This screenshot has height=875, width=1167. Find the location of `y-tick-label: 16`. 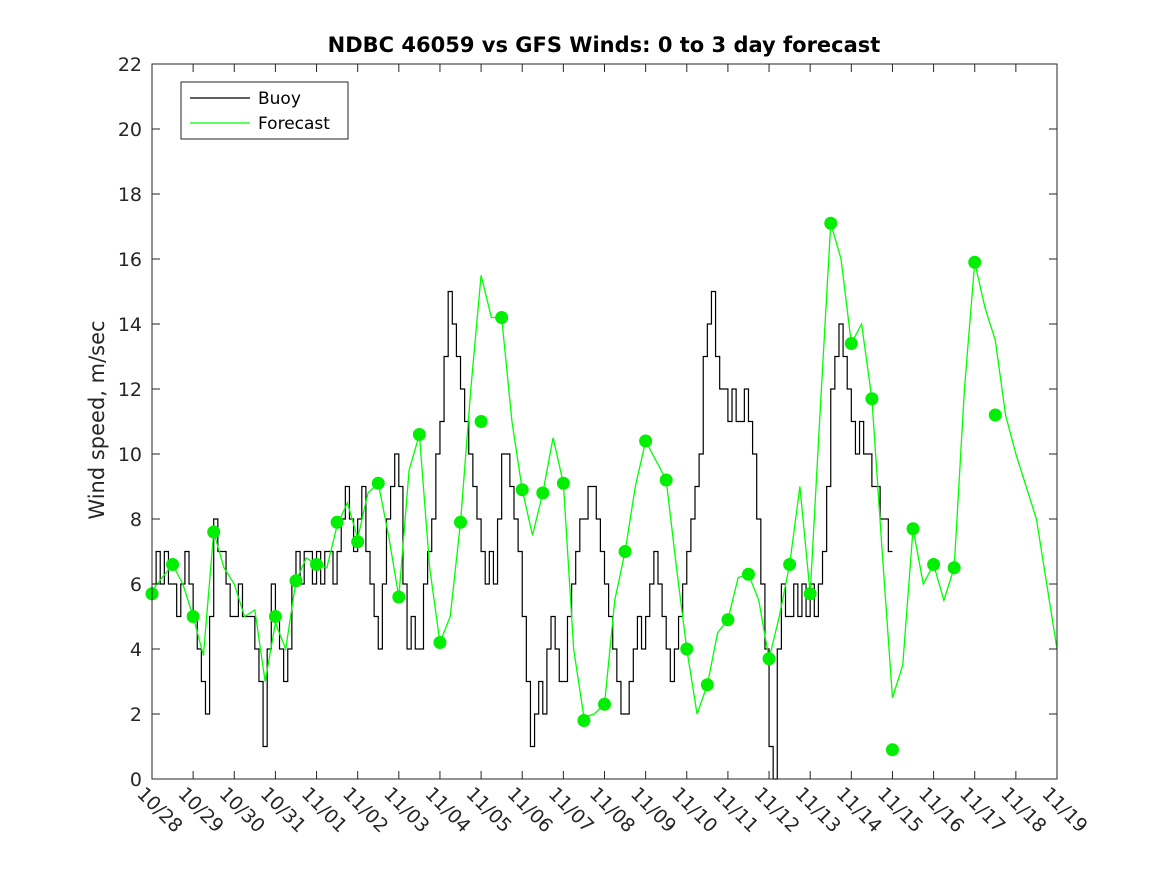

y-tick-label: 16 is located at coordinates (130, 260).